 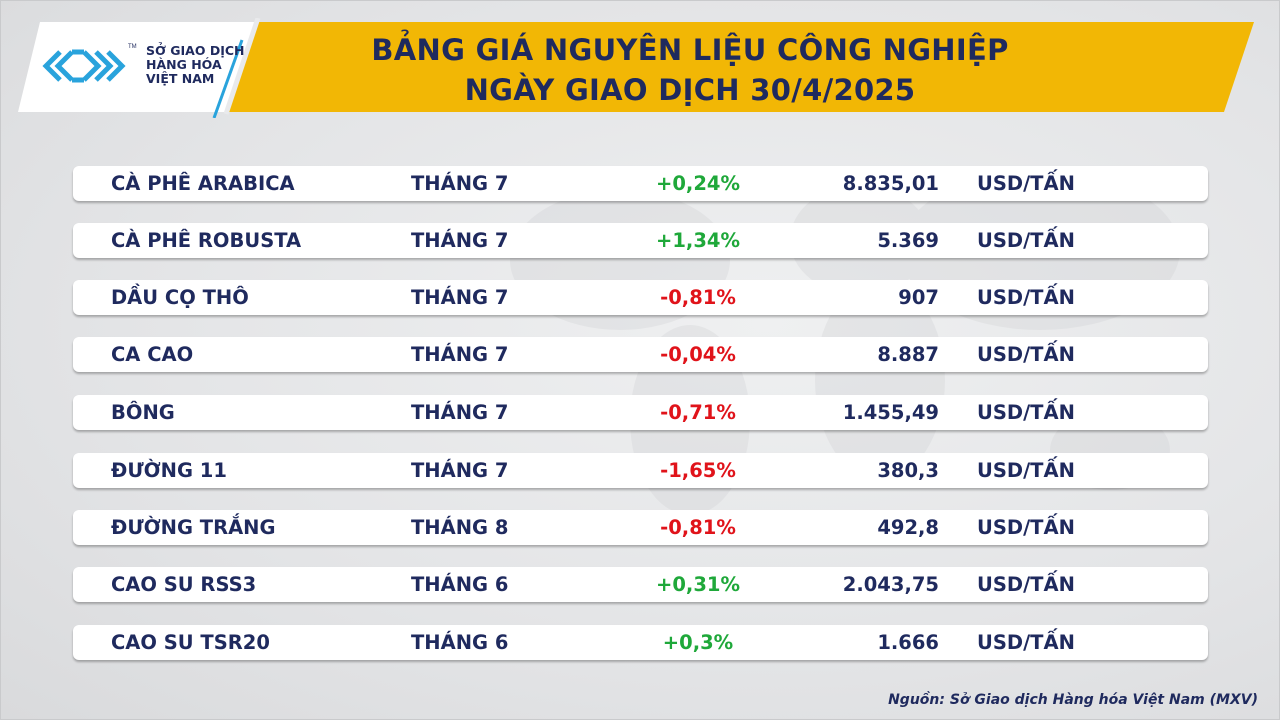 What do you see at coordinates (698, 354) in the screenshot?
I see `price-change: -0,04%` at bounding box center [698, 354].